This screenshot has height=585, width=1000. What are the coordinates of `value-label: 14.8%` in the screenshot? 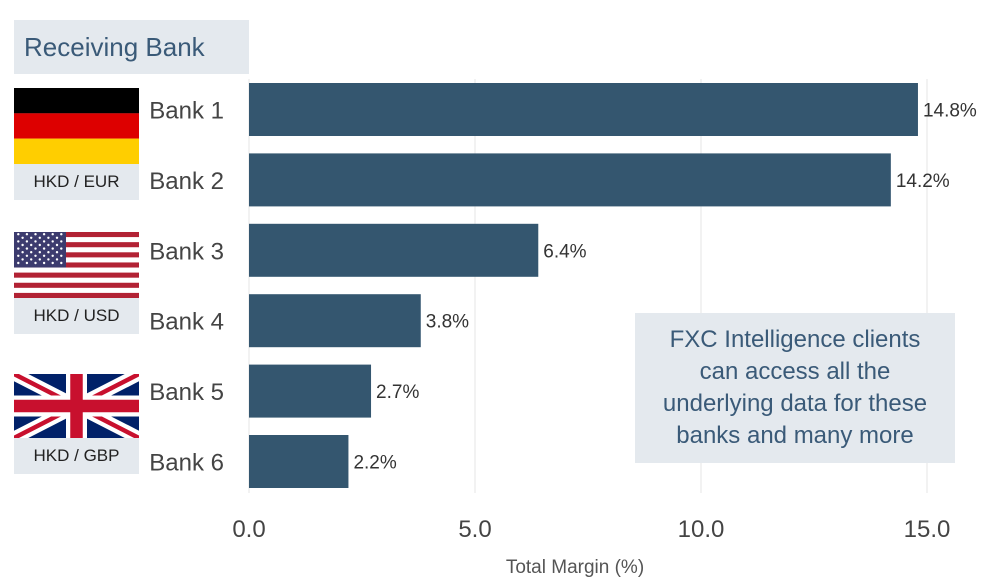 It's located at (950, 111).